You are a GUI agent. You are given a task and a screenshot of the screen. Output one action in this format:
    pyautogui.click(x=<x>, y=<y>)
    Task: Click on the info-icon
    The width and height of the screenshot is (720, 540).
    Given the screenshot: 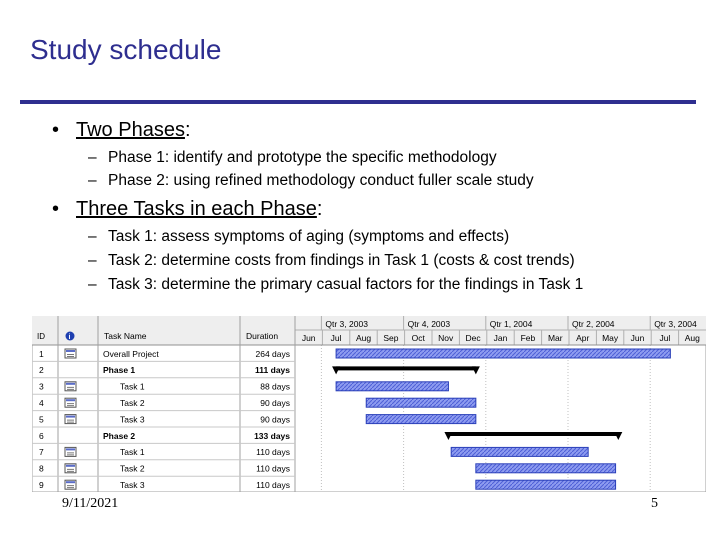 What is the action you would take?
    pyautogui.click(x=70, y=336)
    